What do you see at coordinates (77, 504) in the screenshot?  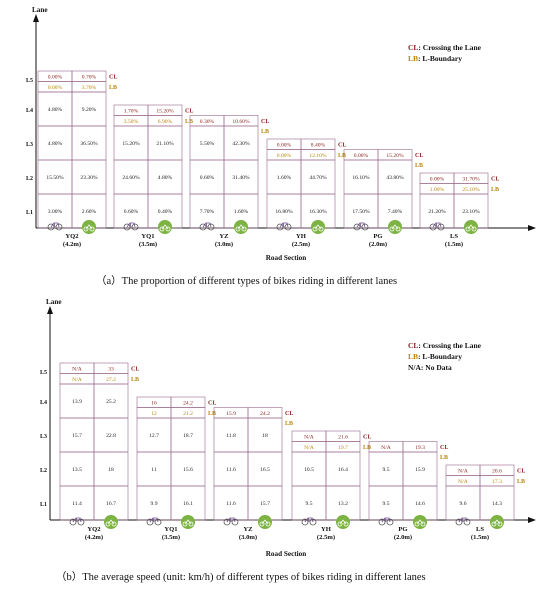 I see `lane-value: 11.4` at bounding box center [77, 504].